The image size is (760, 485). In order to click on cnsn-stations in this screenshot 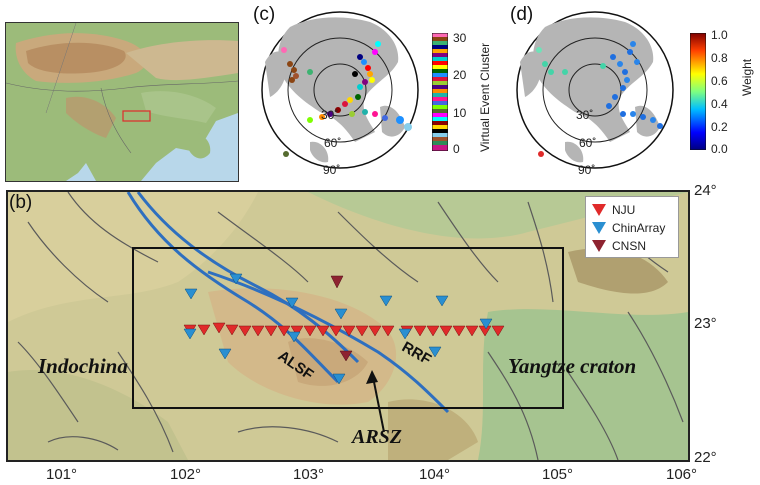, I will do `click(341, 318)`.